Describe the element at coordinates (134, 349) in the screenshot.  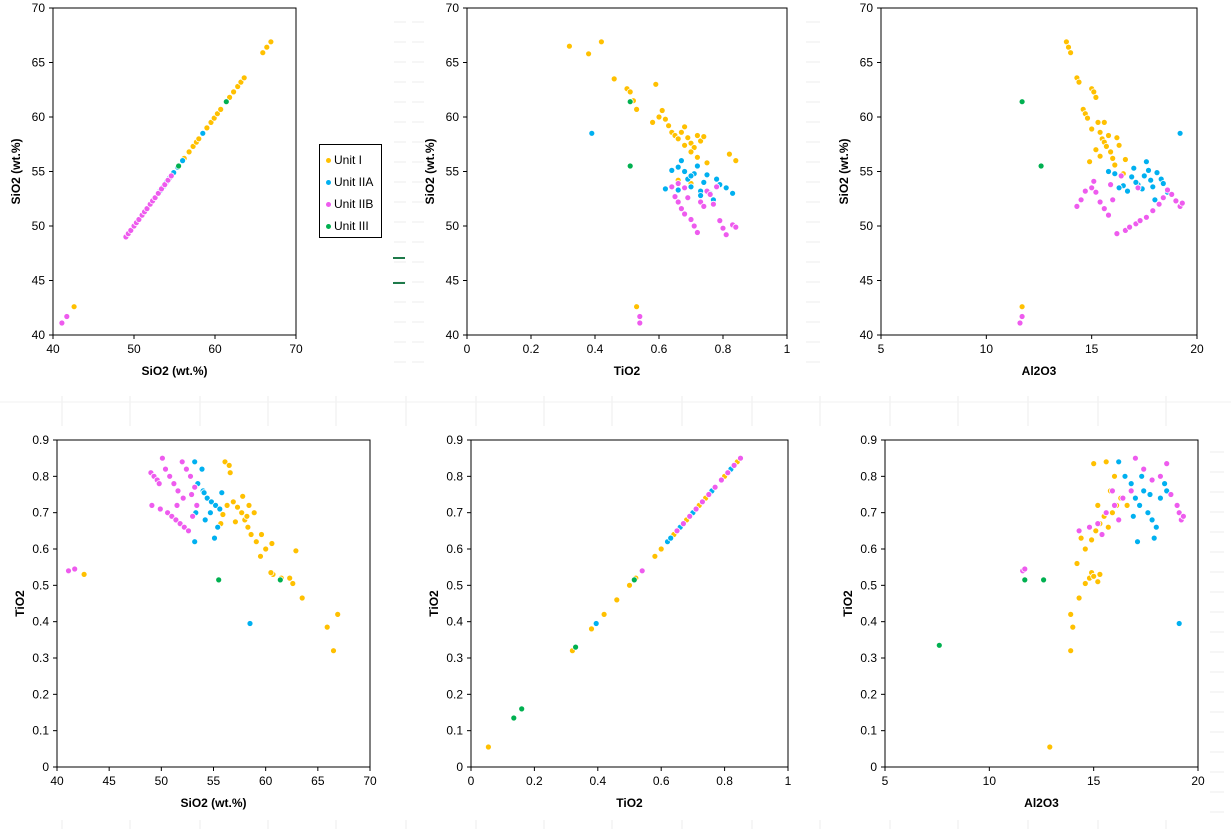
I see `x-tick-label: 50` at that location.